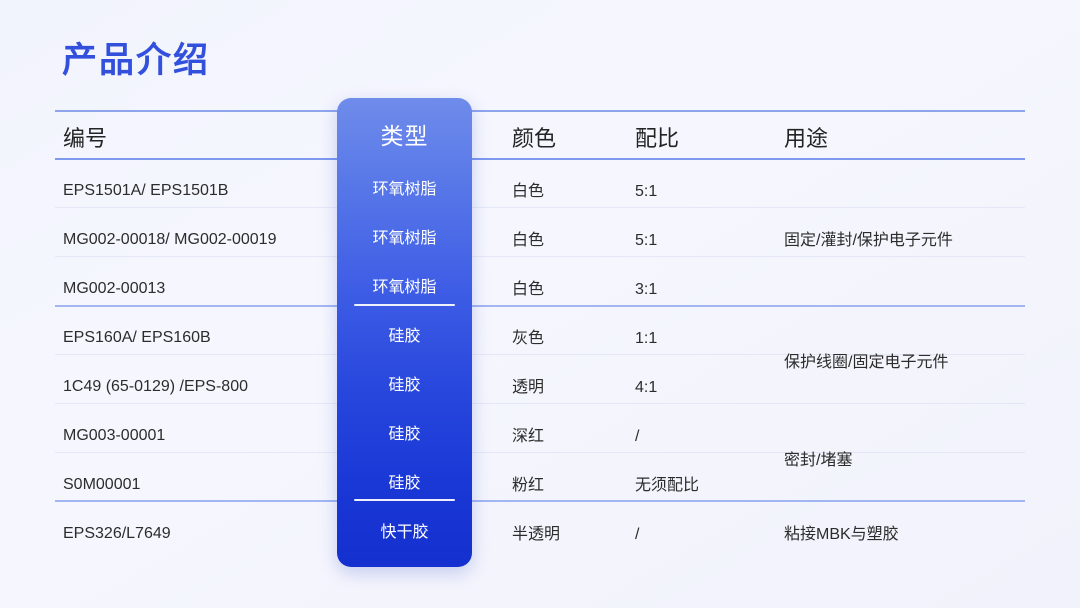 Image resolution: width=1080 pixels, height=608 pixels. What do you see at coordinates (137, 337) in the screenshot?
I see `cell-code: EPS160A/ EPS160B` at bounding box center [137, 337].